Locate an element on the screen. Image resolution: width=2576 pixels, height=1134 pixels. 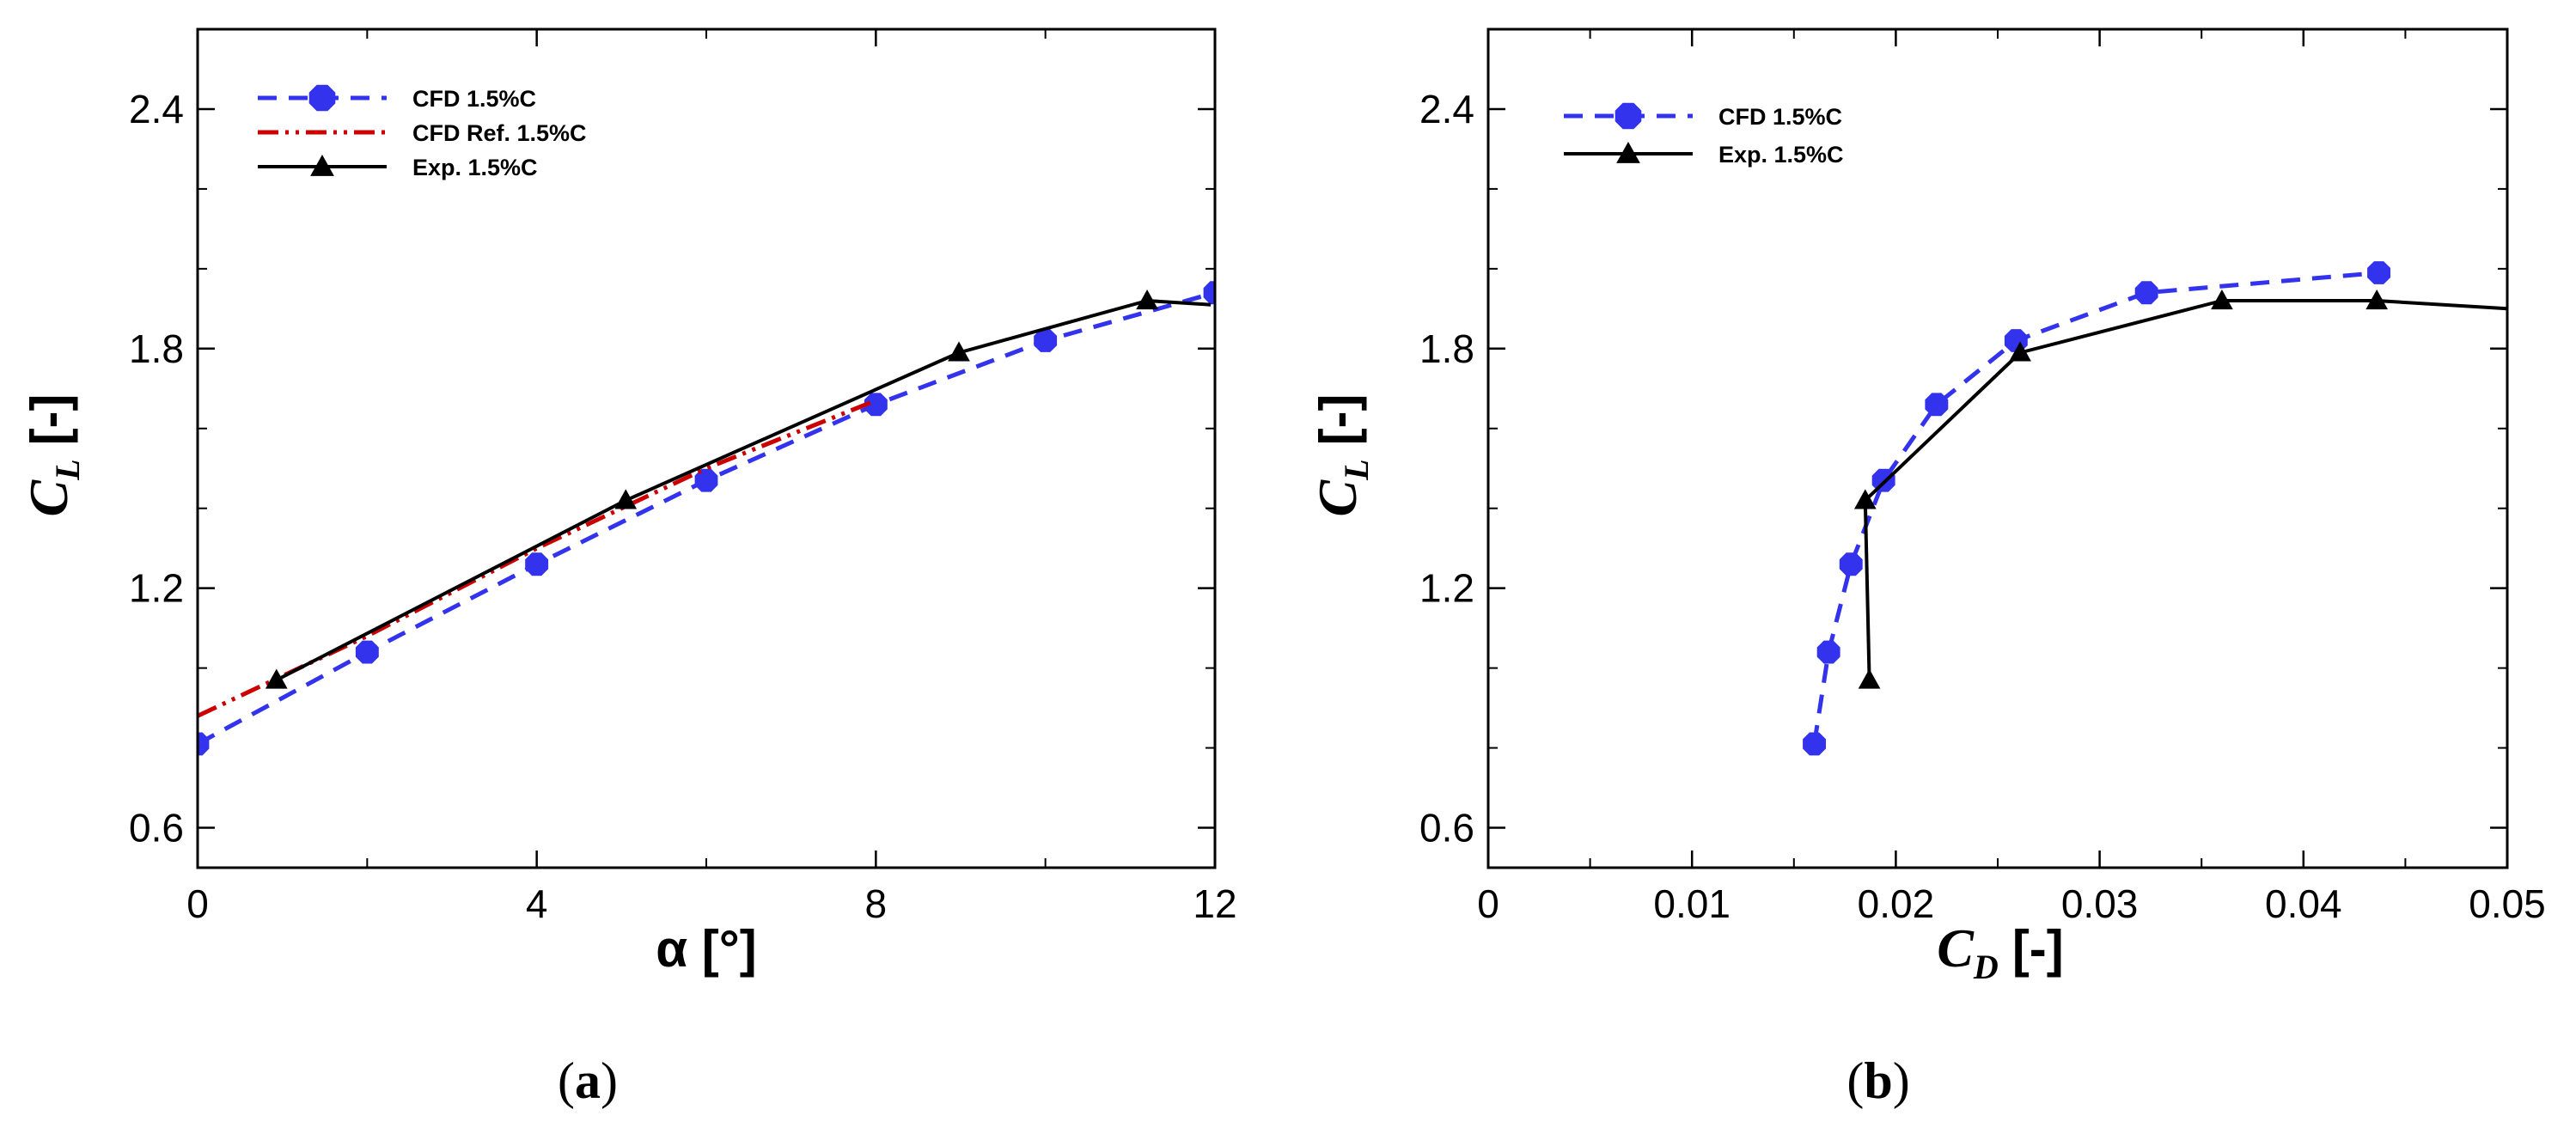
x-tick-label: 4 is located at coordinates (537, 903).